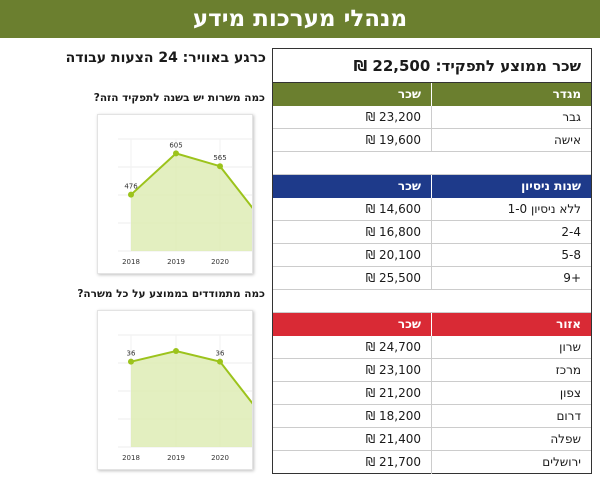  Describe the element at coordinates (131, 187) in the screenshot. I see `jobs-chart-data-label: 476` at that location.